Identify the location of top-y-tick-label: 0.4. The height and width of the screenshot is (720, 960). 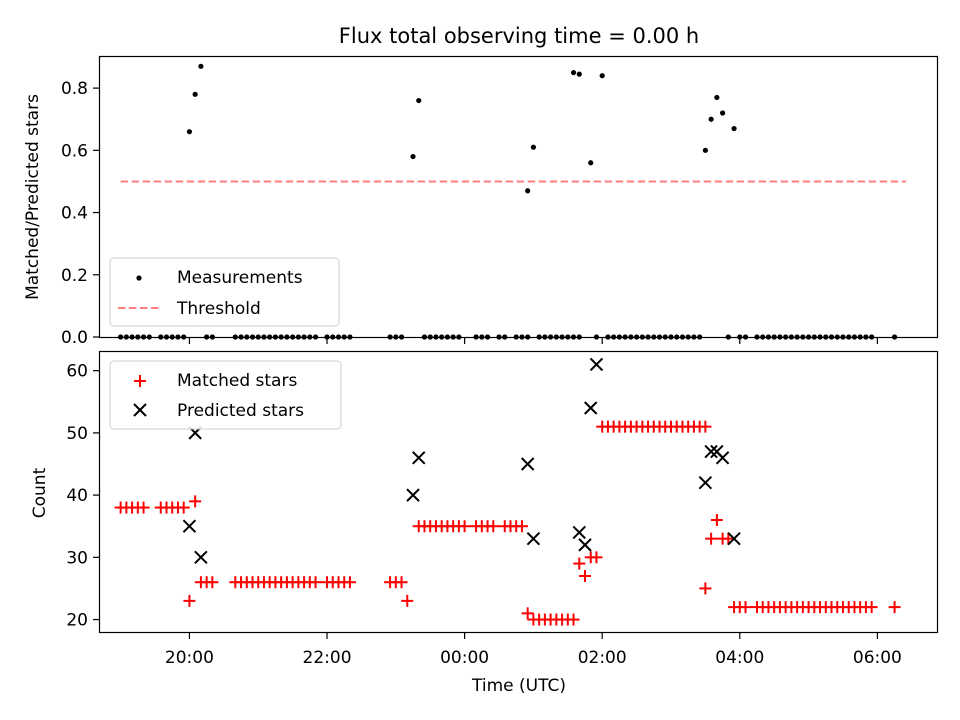
(74, 214).